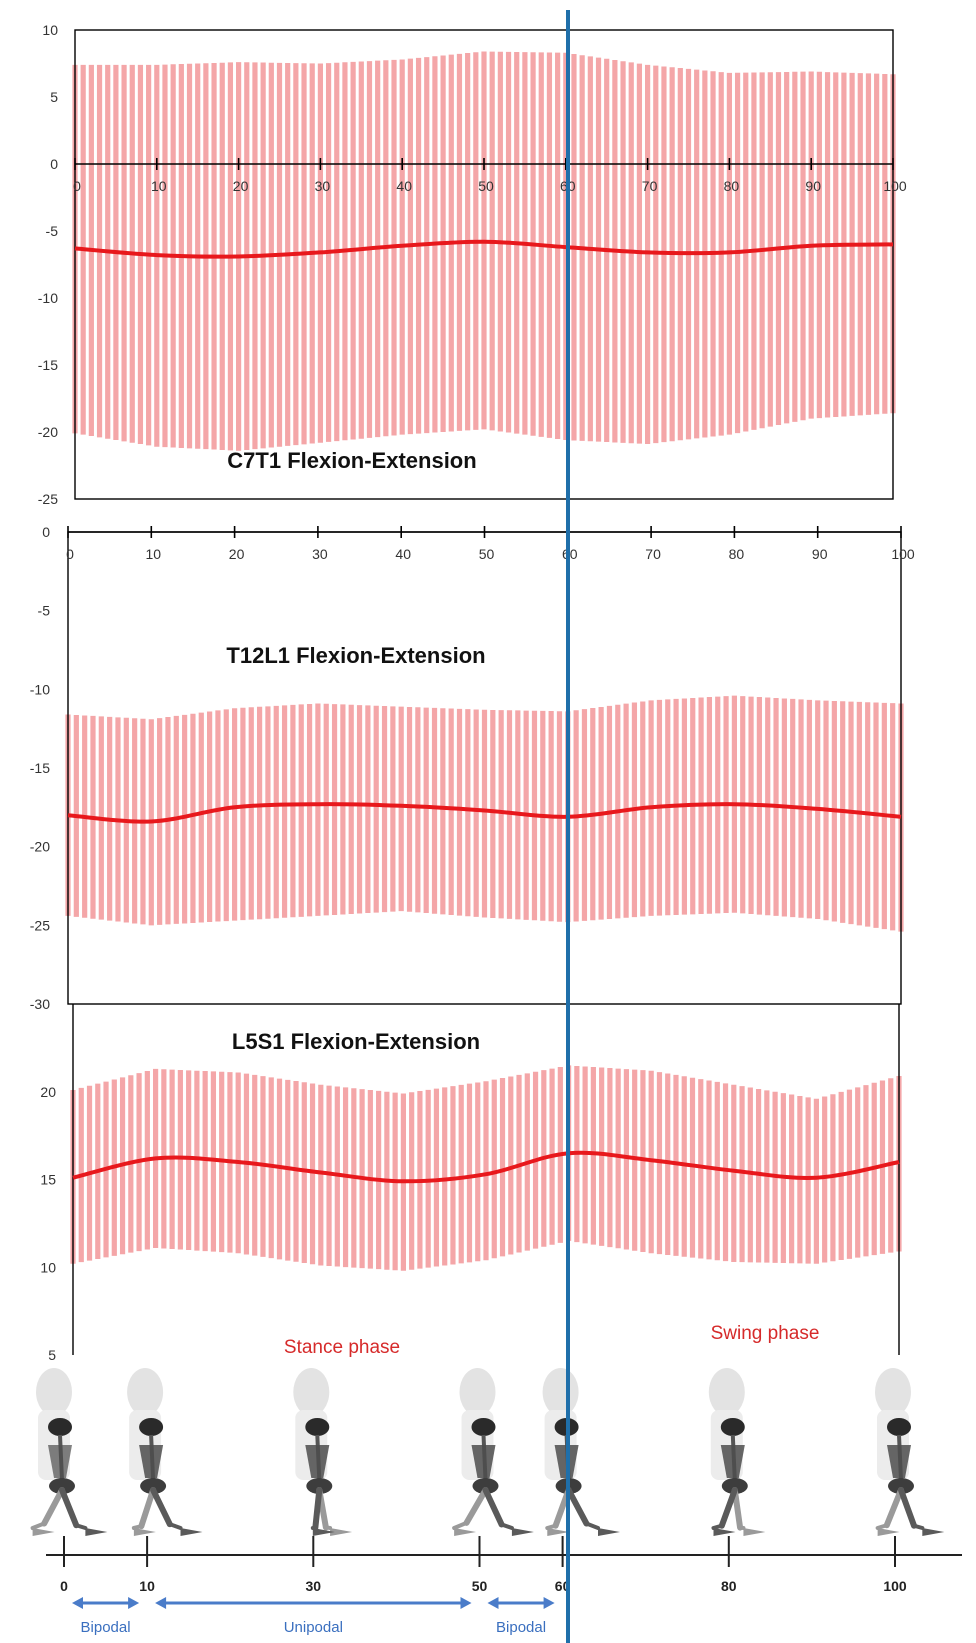  Describe the element at coordinates (52, 231) in the screenshot. I see `y-tick-label: -5` at that location.